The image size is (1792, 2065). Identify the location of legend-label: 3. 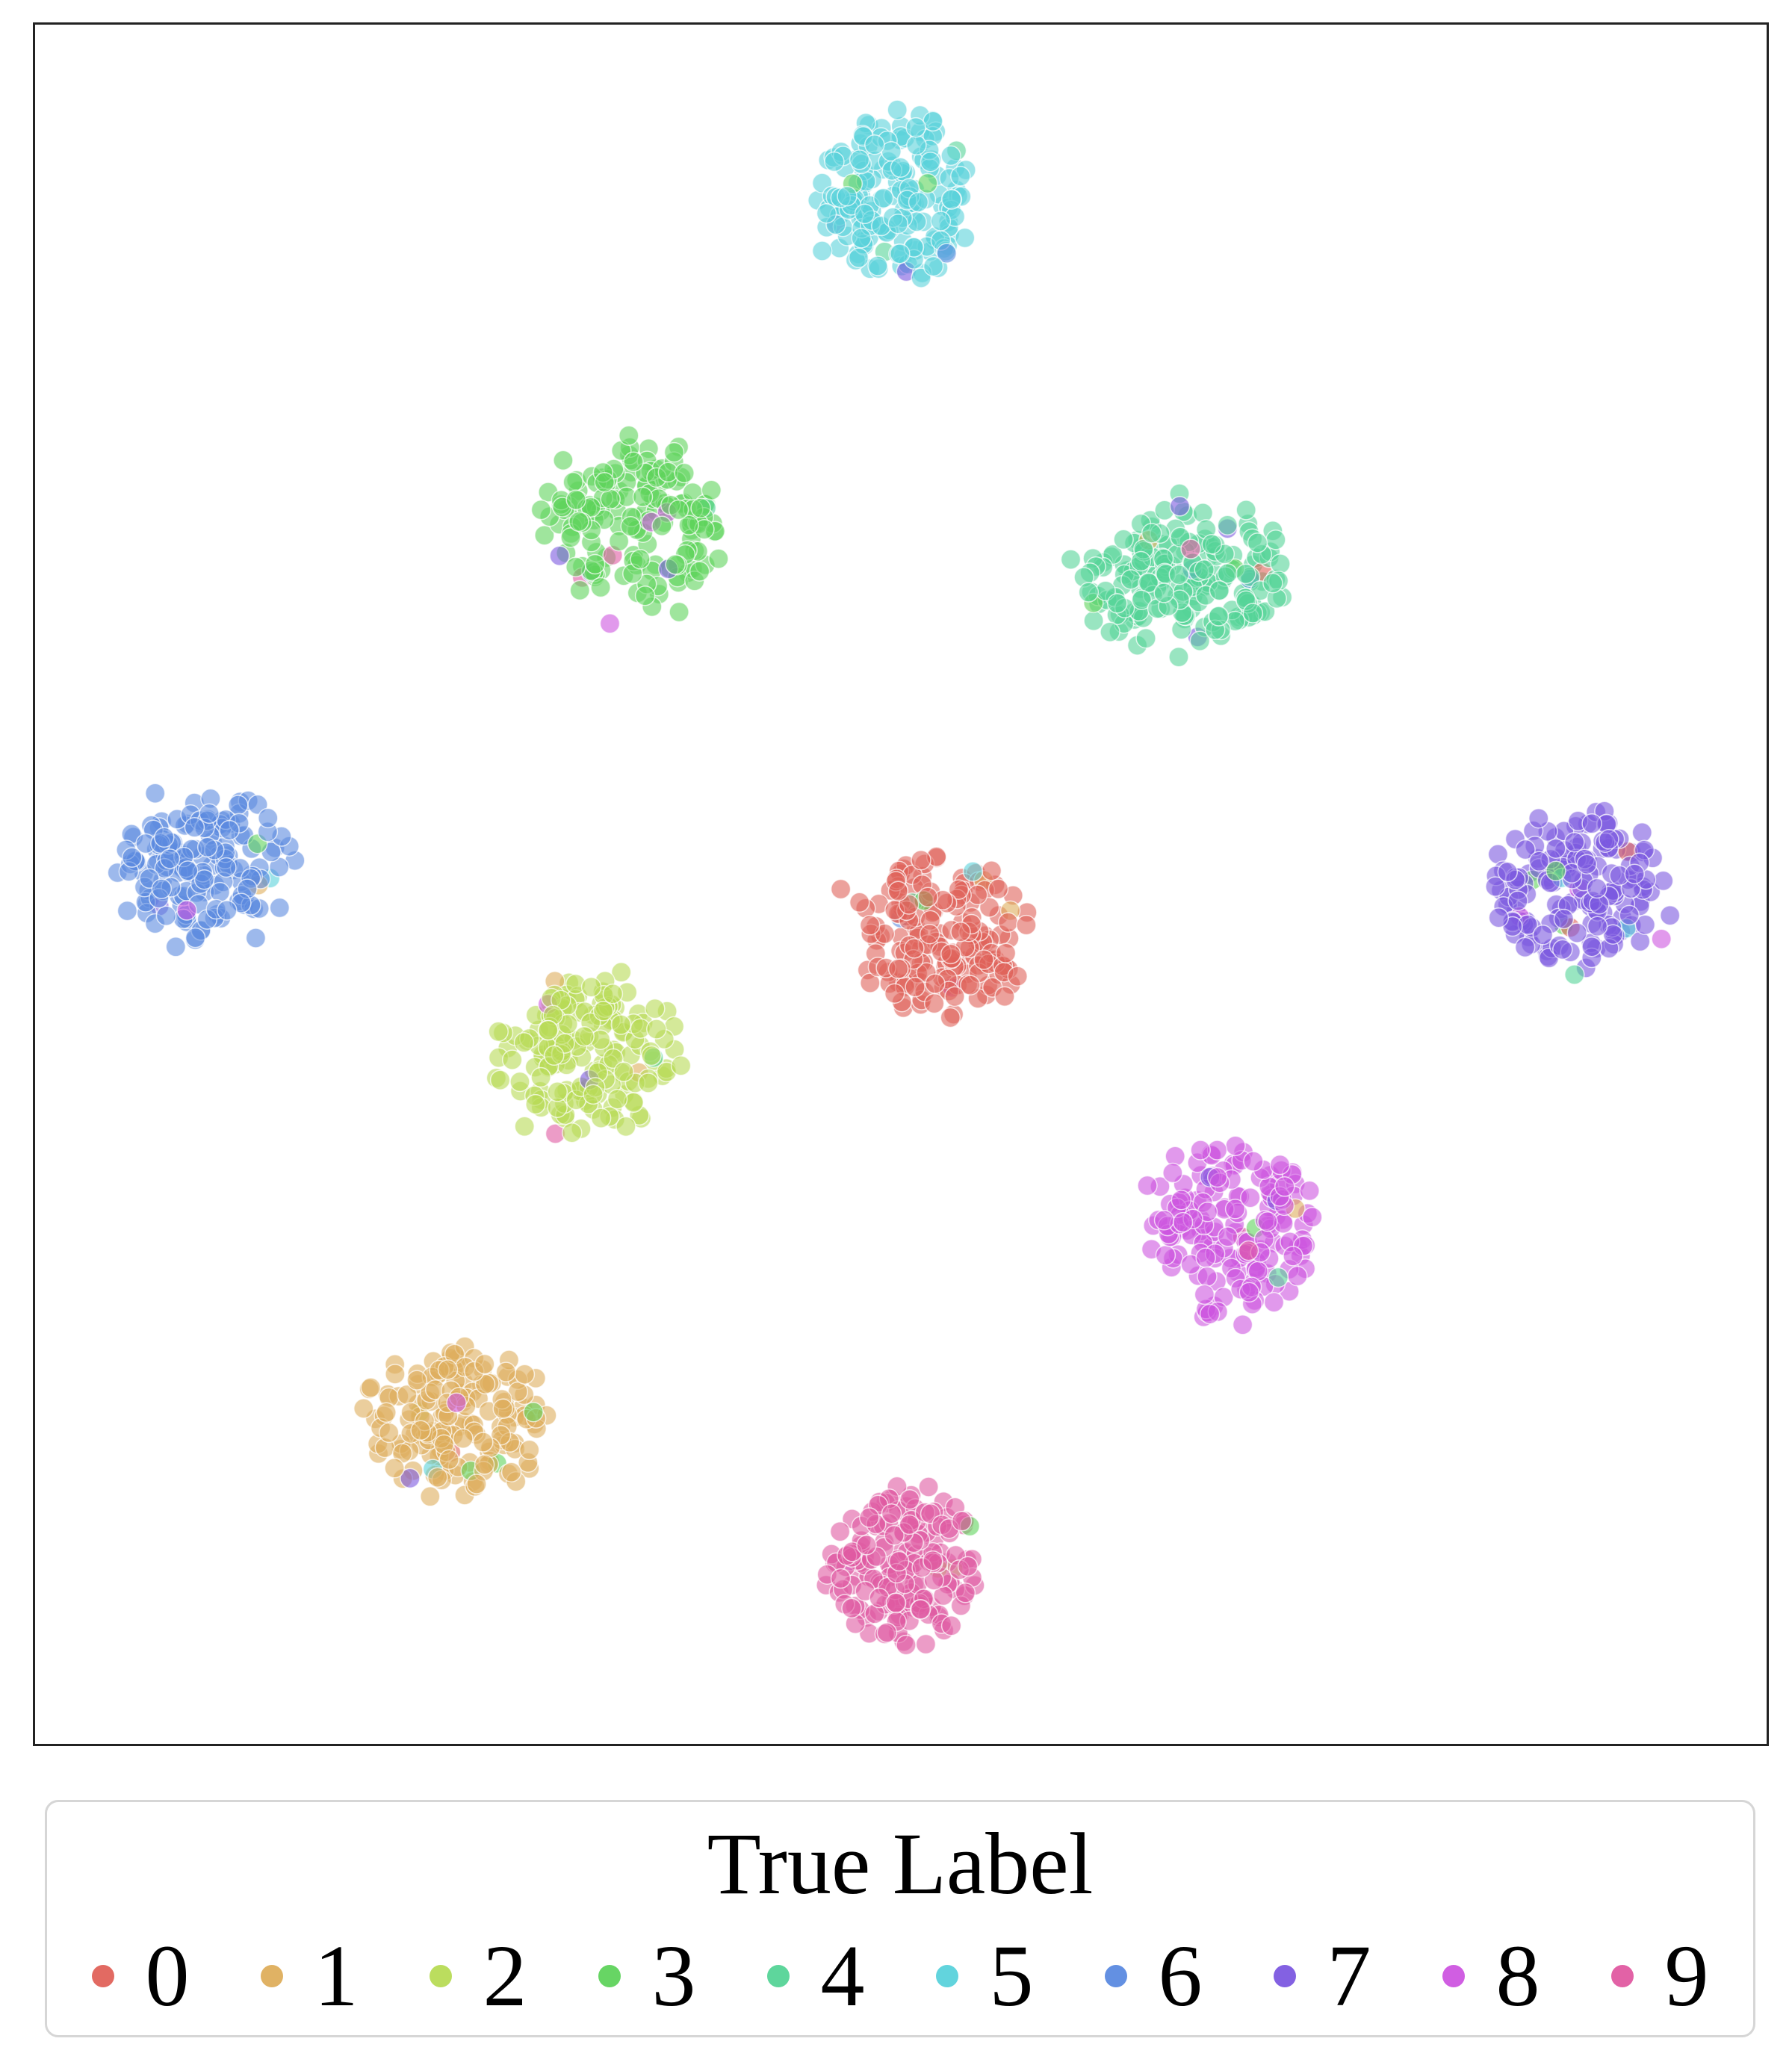
(673, 1976).